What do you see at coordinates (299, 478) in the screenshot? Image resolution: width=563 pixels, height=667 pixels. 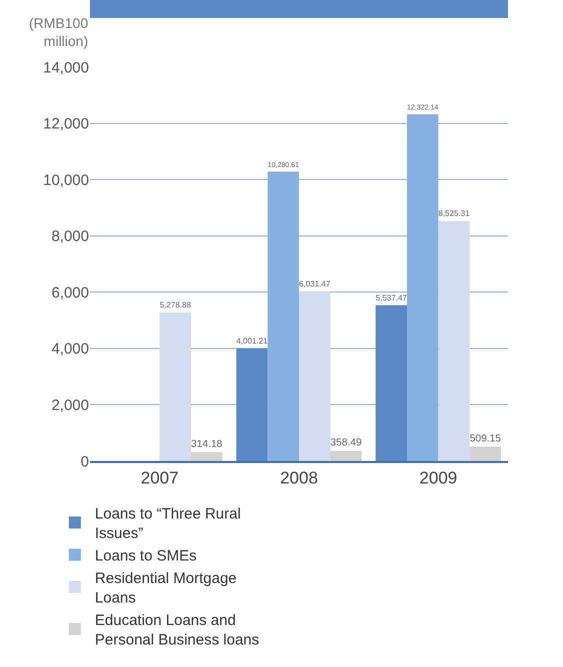 I see `x-tick-label: 2008` at bounding box center [299, 478].